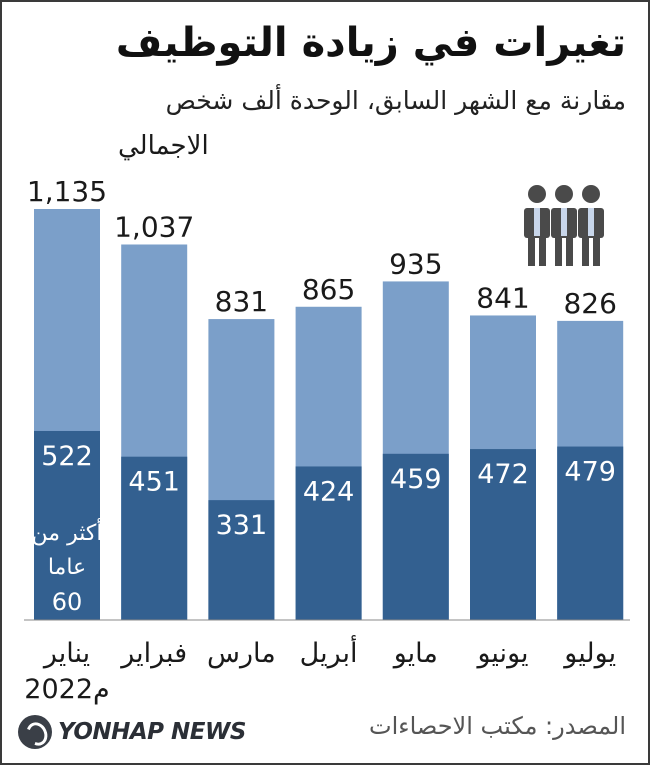  I want to click on long-term-value-label: 424, so click(329, 491).